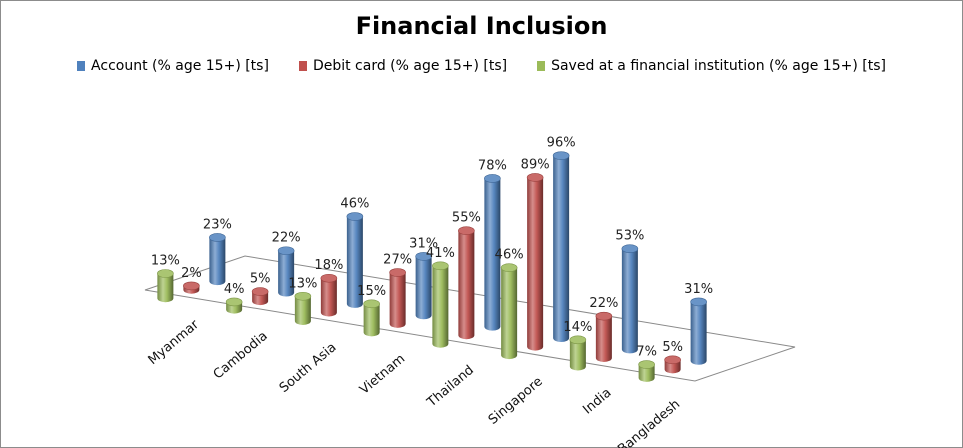 Image resolution: width=963 pixels, height=448 pixels. I want to click on data-label-debit-card-singapore: 89%, so click(535, 164).